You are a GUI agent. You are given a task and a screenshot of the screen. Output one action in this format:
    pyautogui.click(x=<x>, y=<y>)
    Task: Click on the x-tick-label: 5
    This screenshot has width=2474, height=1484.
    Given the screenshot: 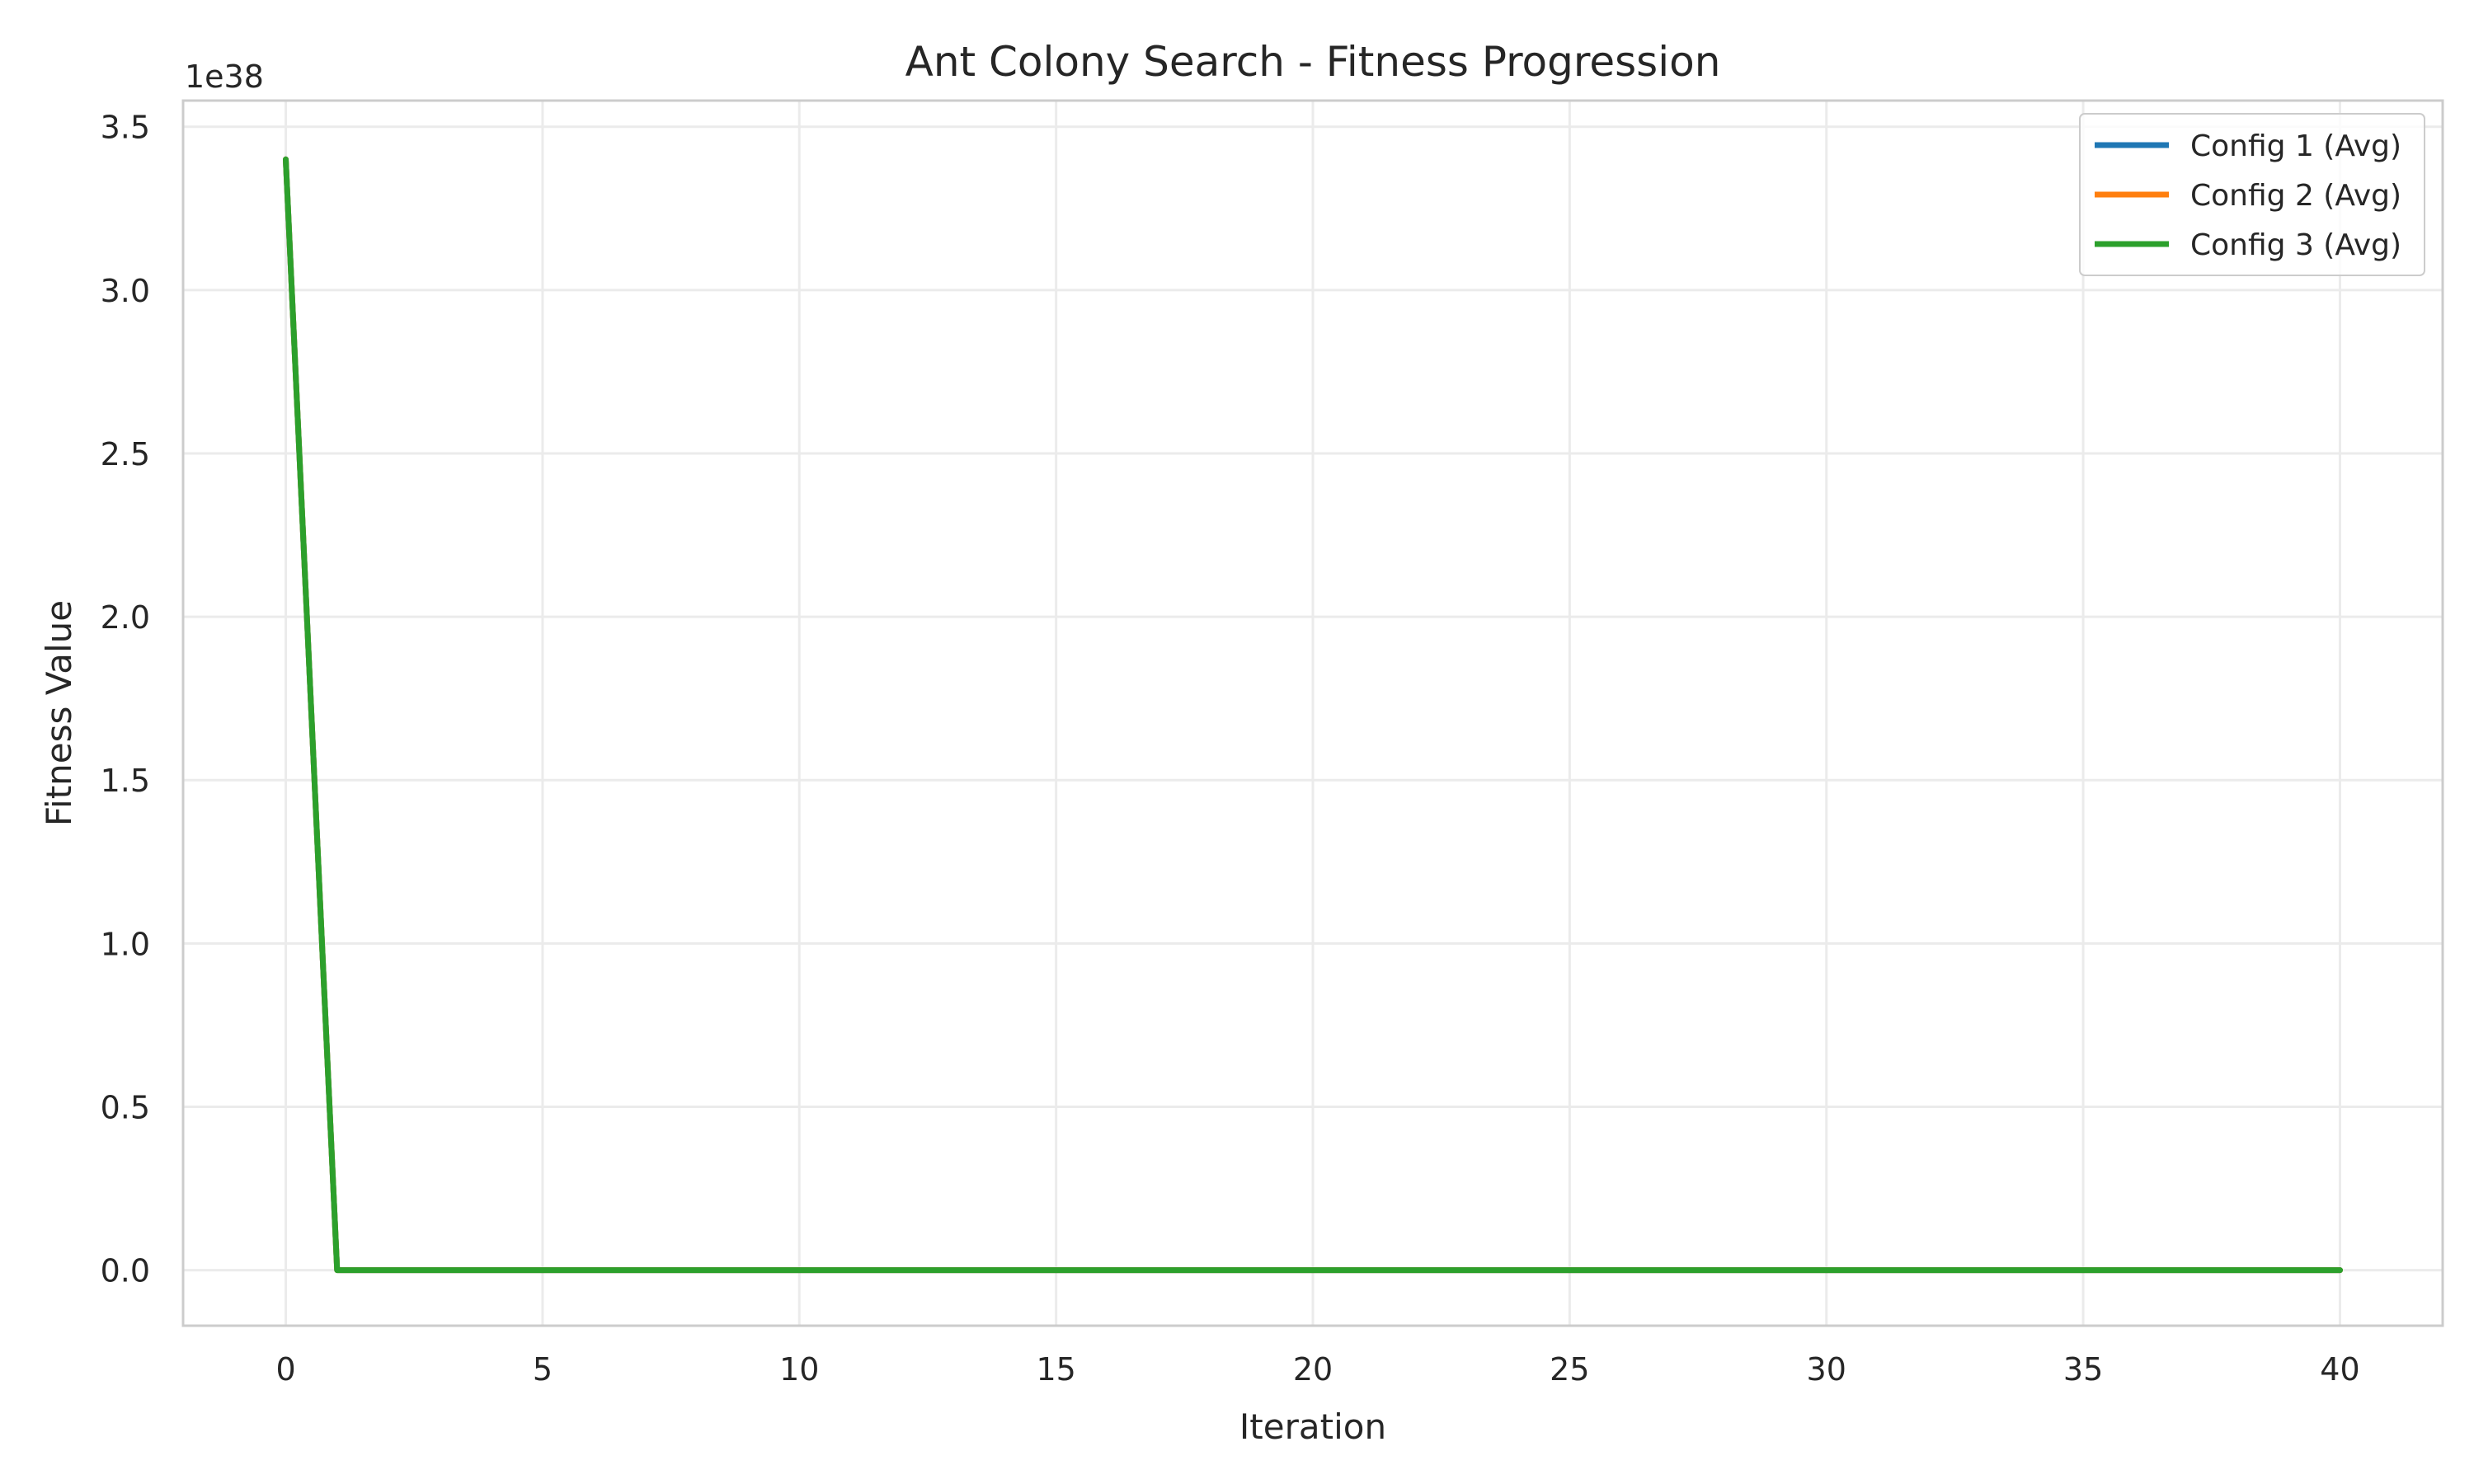 What is the action you would take?
    pyautogui.click(x=543, y=1369)
    